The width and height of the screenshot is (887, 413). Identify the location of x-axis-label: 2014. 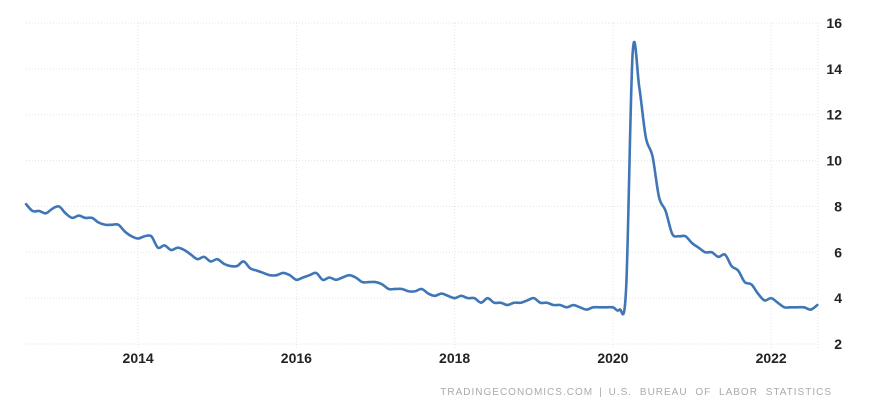
(138, 358).